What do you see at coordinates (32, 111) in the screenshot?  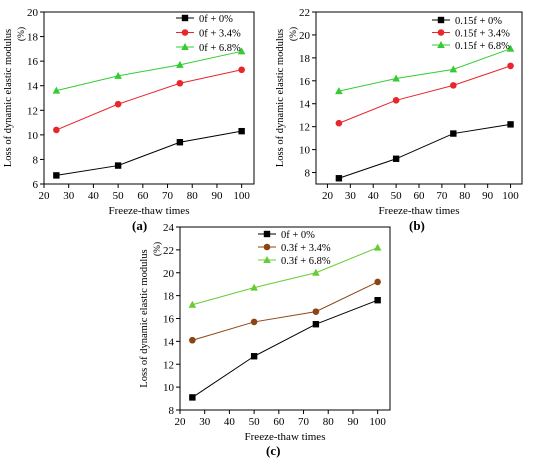 I see `y-tick-label: 12` at bounding box center [32, 111].